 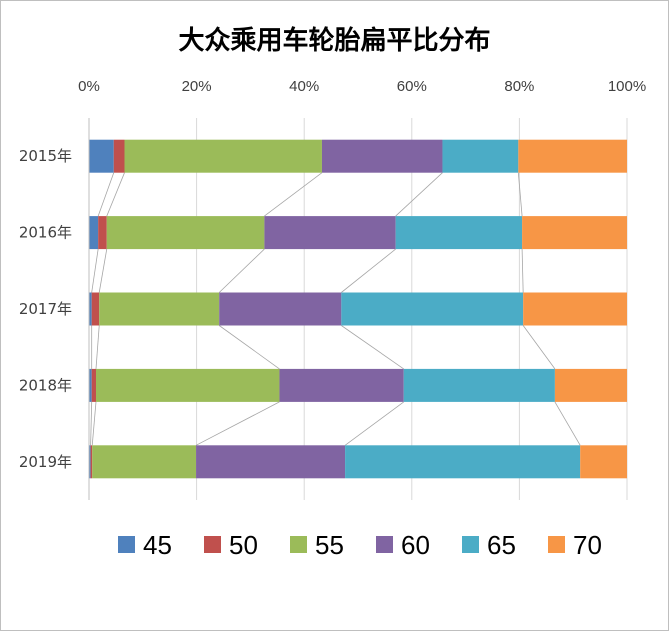 I want to click on legend-label: 50, so click(x=243, y=545).